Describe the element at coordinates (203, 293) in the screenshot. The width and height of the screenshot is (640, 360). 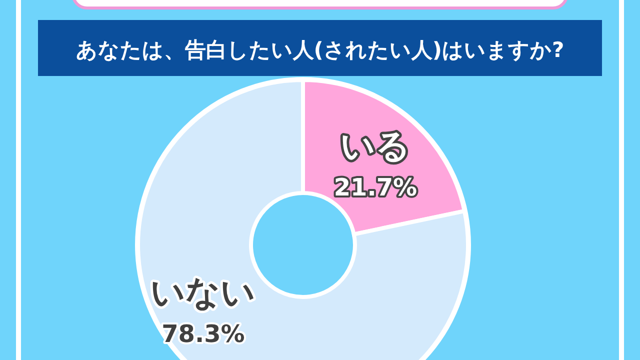
I see `slice-label: いない` at that location.